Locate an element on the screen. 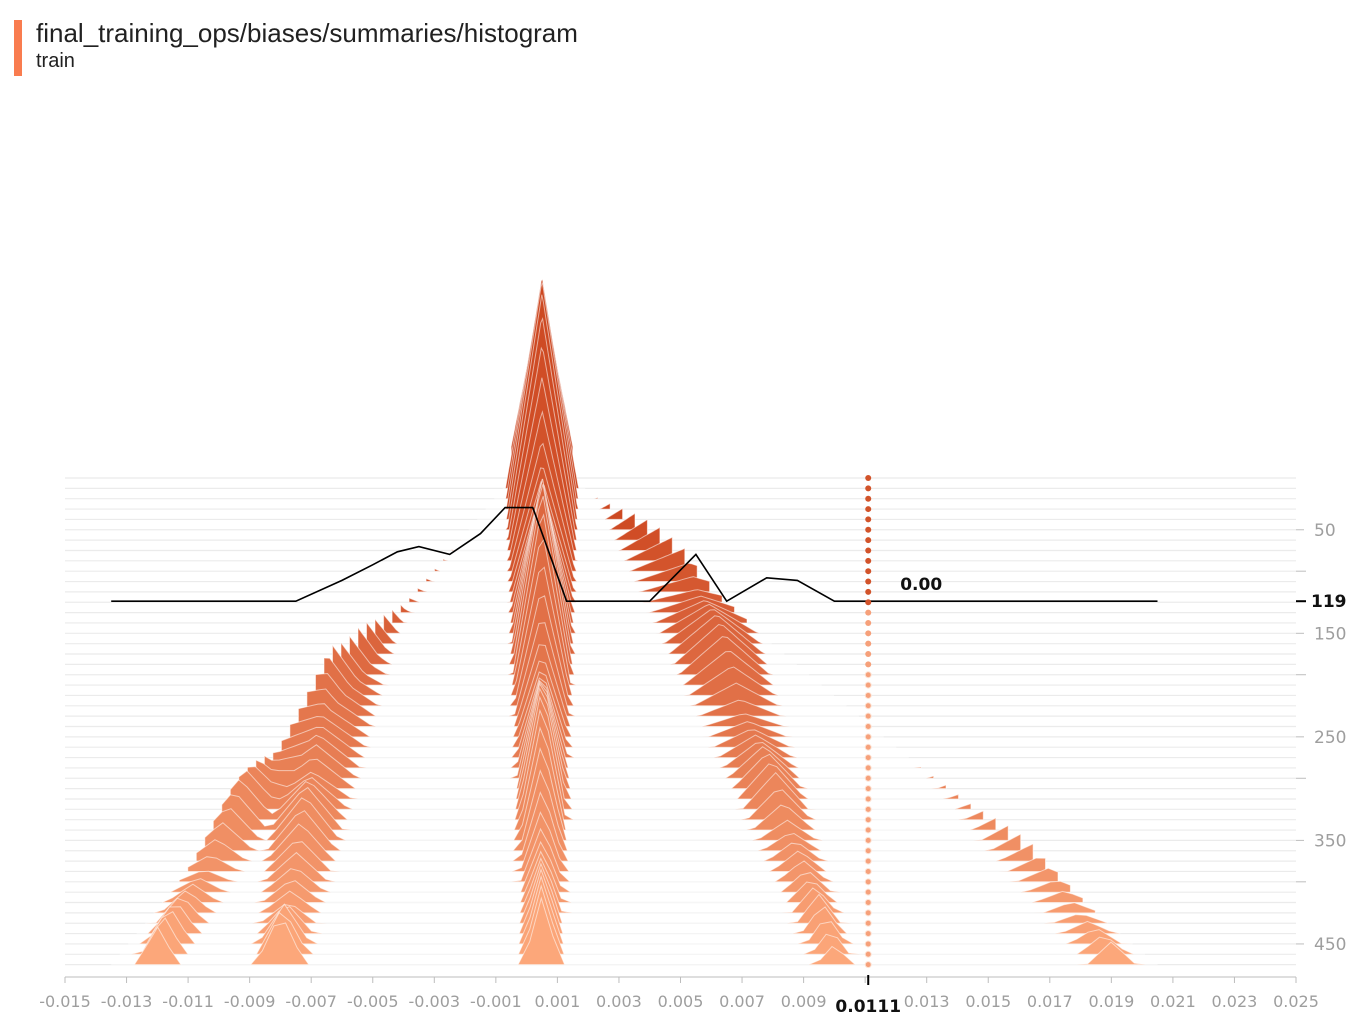  x-tick-label: -0.007 is located at coordinates (311, 1001).